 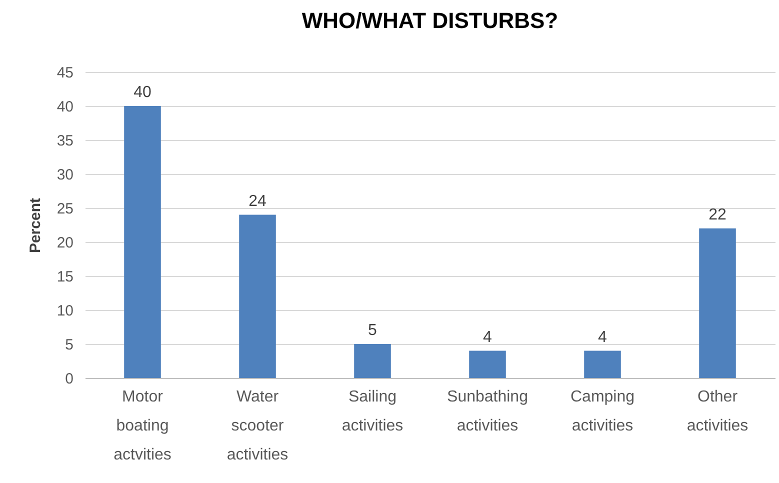 I want to click on x-tick-label: Sailing activities, so click(x=373, y=411).